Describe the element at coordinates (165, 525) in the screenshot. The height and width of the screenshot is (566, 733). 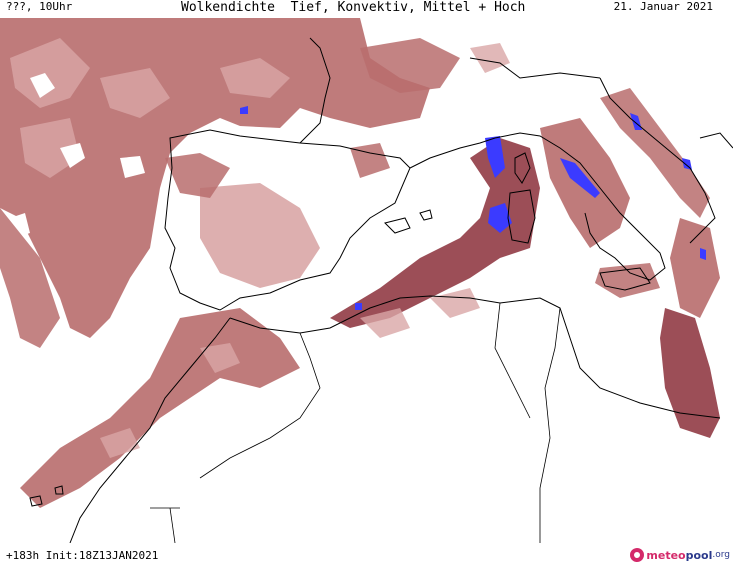
I see `border-algeria-inner` at that location.